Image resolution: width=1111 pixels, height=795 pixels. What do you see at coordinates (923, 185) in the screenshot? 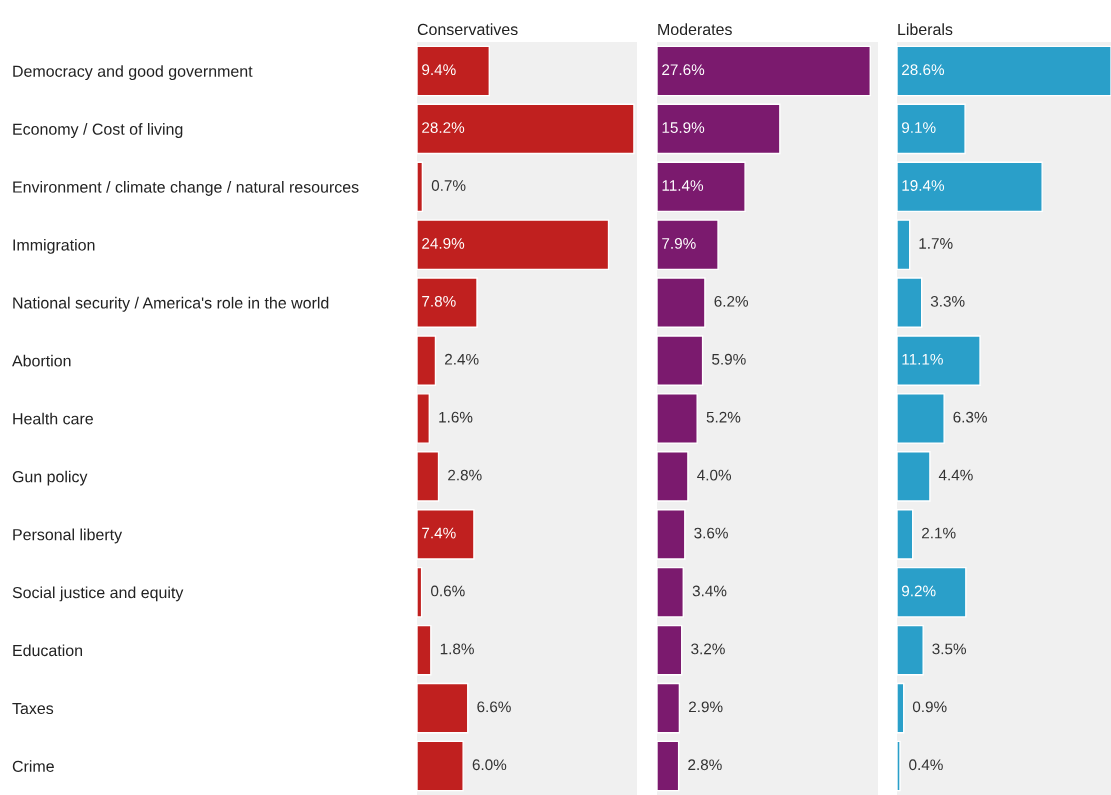
I see `data-label: 19.4%` at bounding box center [923, 185].